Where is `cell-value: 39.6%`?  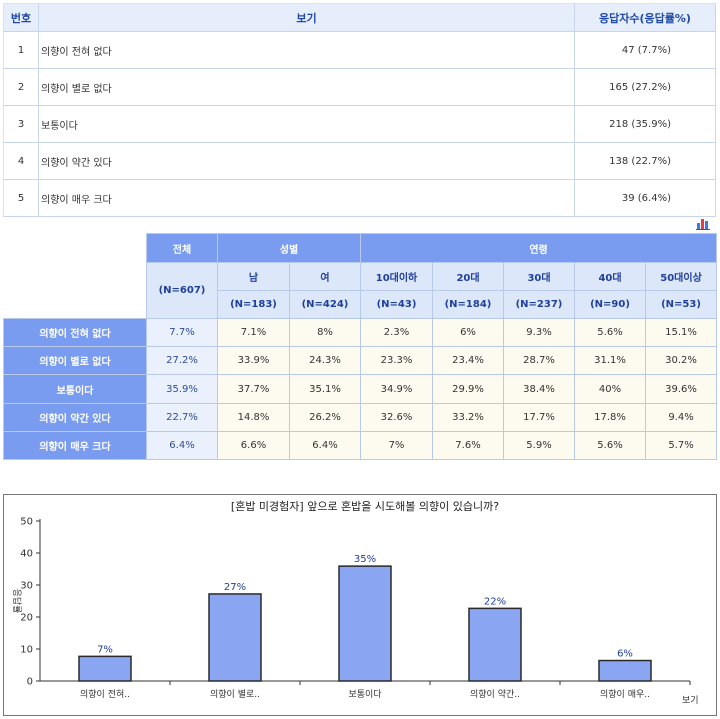
cell-value: 39.6% is located at coordinates (681, 389).